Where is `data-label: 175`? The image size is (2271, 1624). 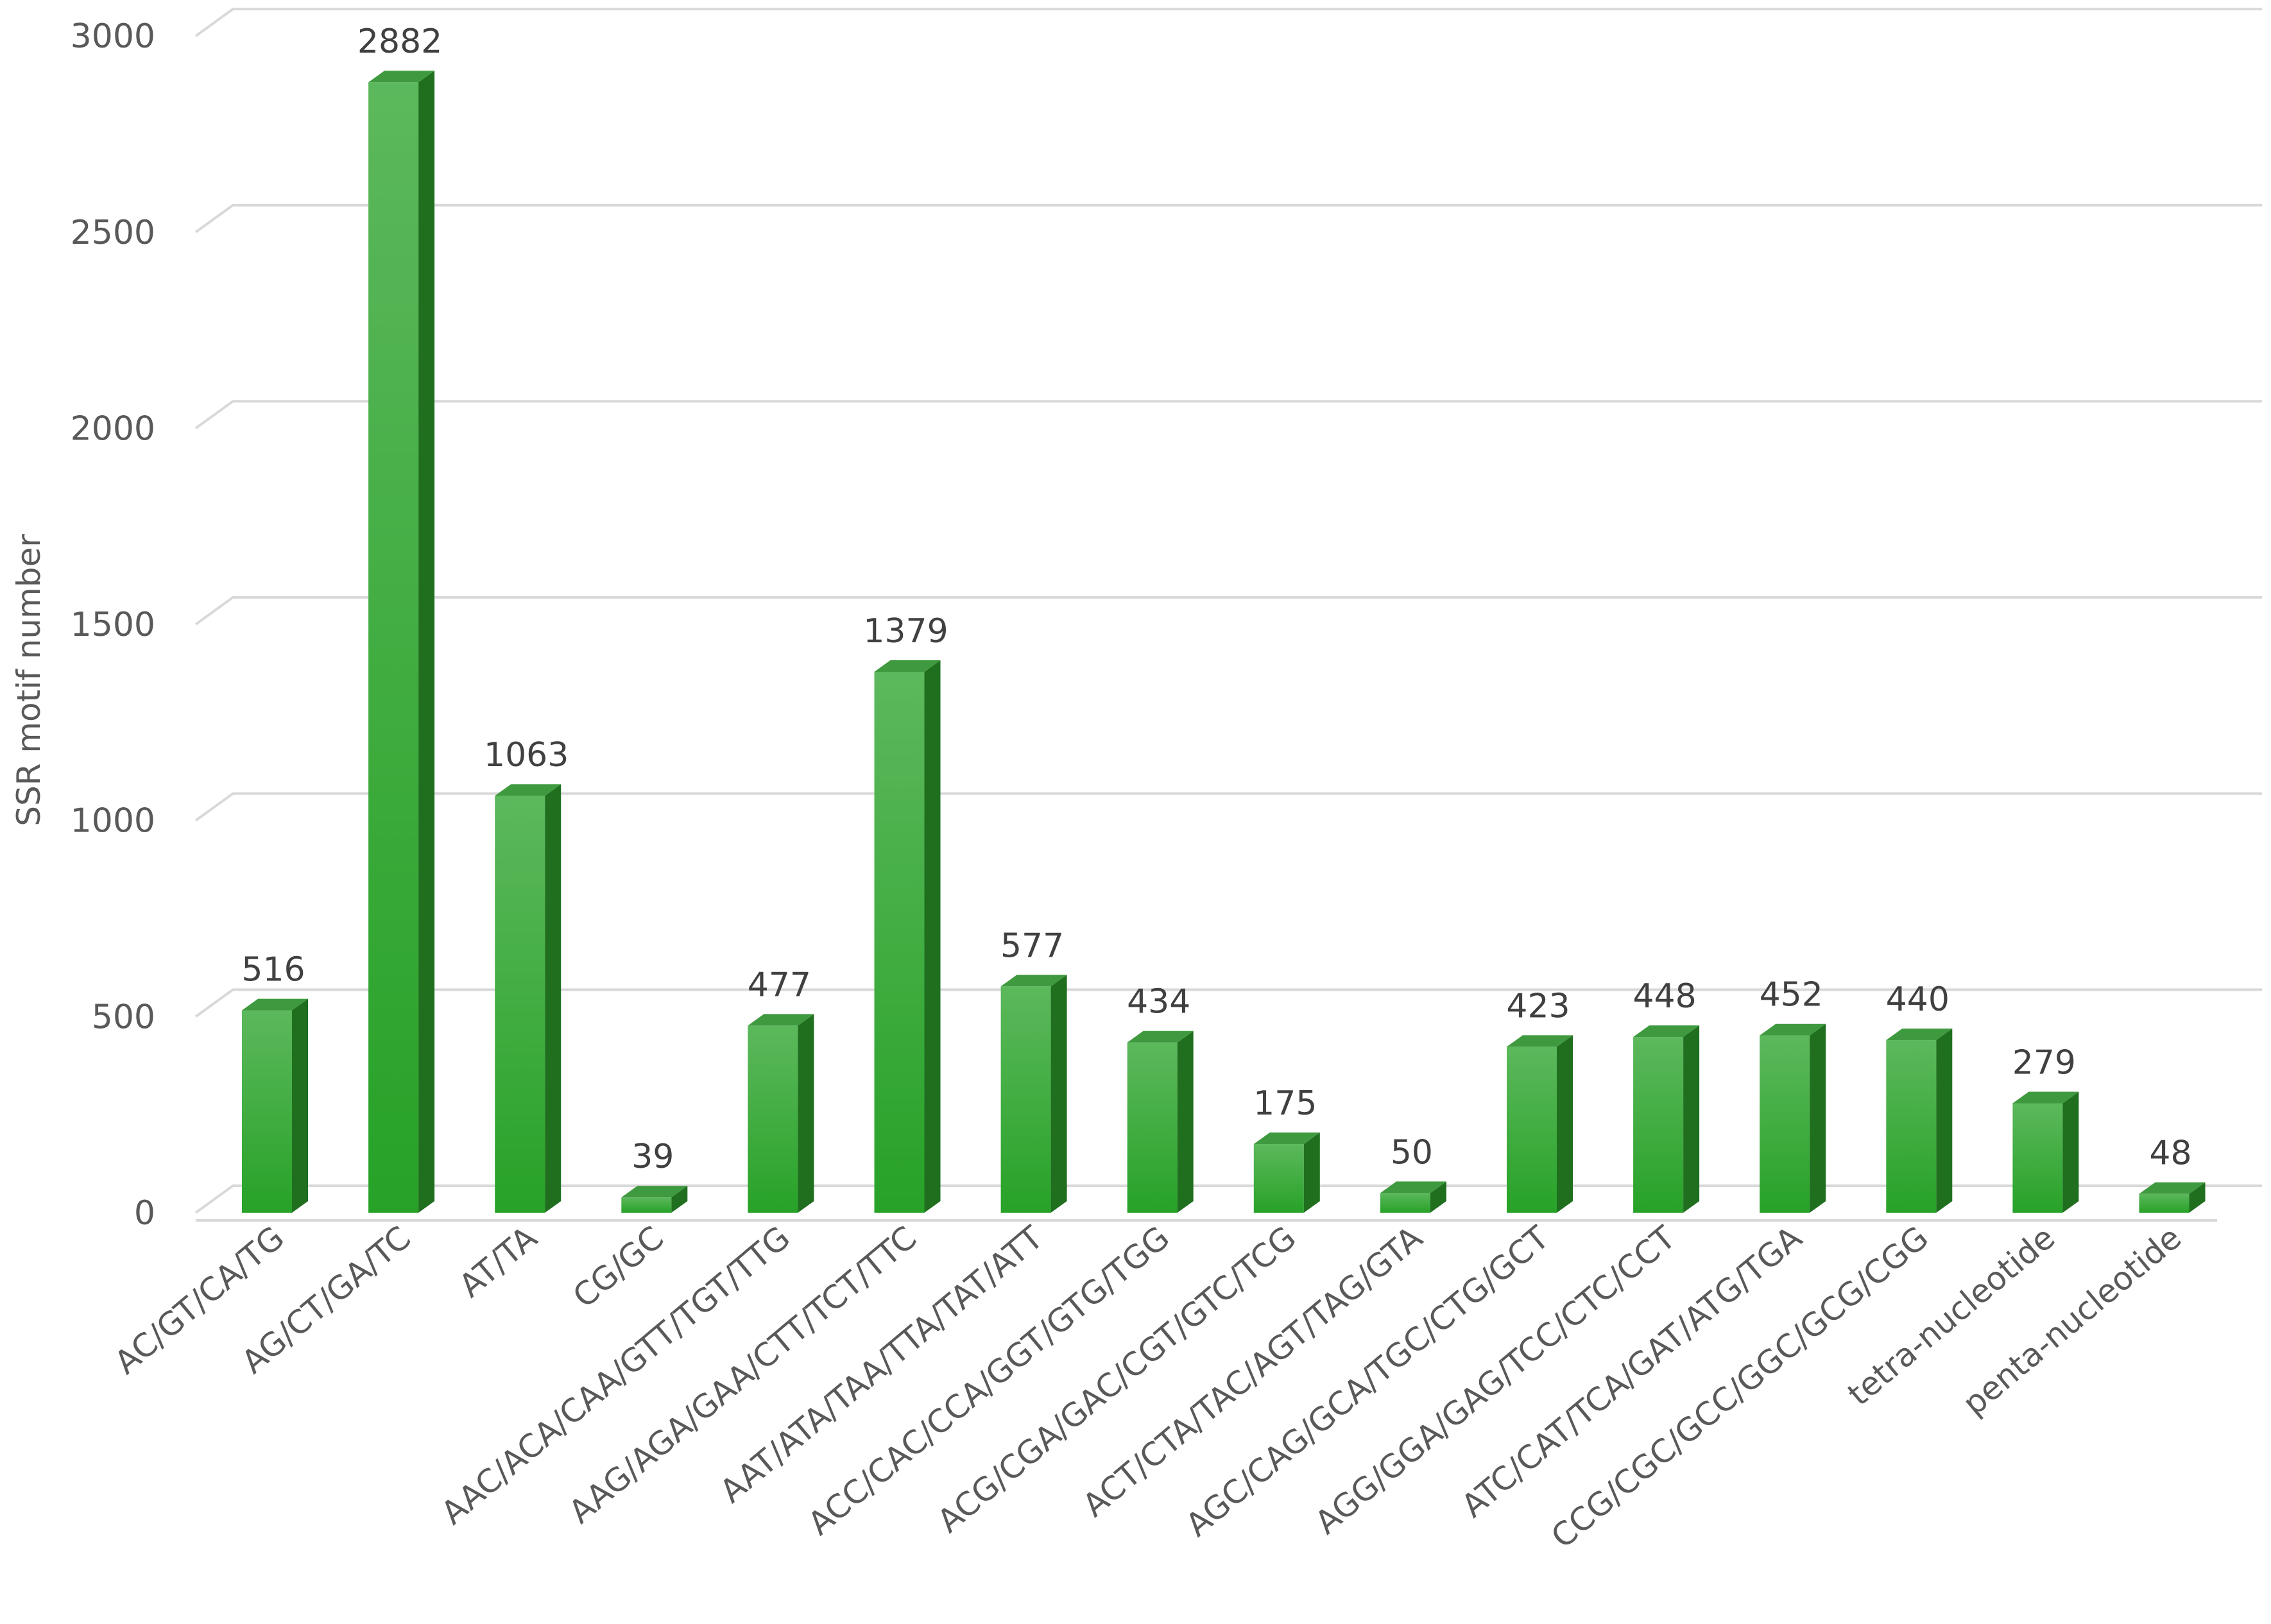
data-label: 175 is located at coordinates (1285, 1103).